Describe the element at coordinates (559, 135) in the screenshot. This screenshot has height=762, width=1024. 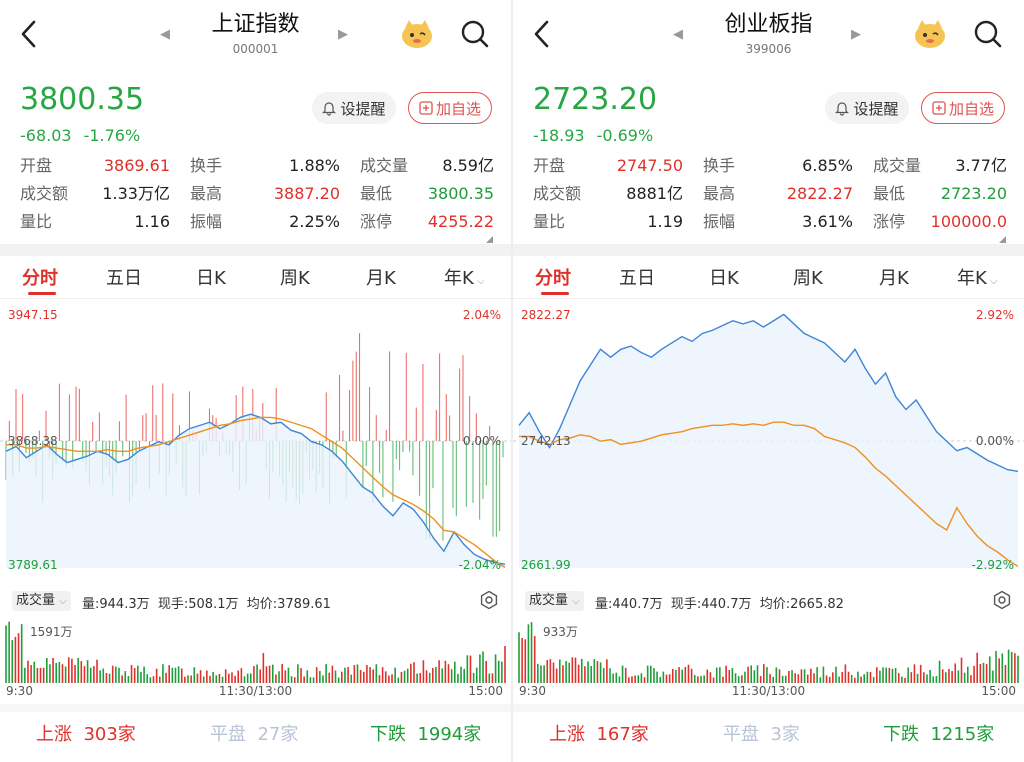
I see `change-value: -18.93` at that location.